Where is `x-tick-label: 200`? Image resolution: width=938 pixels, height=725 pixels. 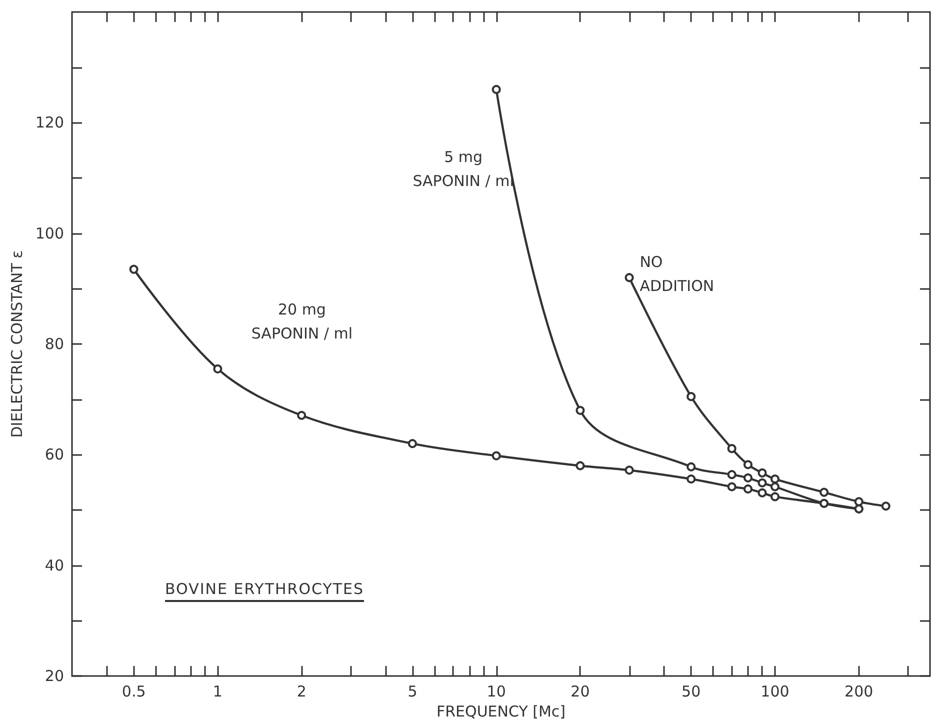
x-tick-label: 200 is located at coordinates (859, 691).